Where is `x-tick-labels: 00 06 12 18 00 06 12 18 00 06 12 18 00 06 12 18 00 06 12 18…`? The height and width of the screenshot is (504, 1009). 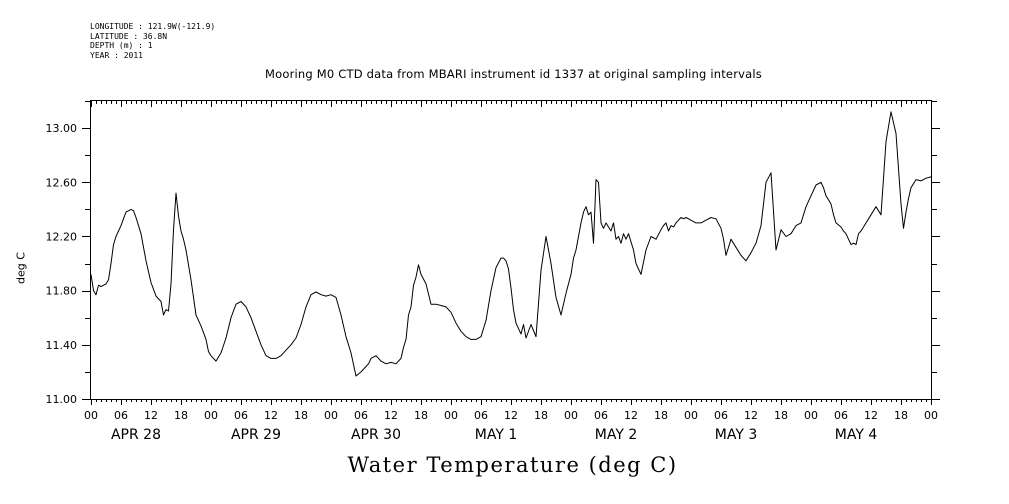
x-tick-labels: 00 06 12 18 00 06 12 18 00 06 12 18 00 06 12 18 00 06 12 18… is located at coordinates (511, 415).